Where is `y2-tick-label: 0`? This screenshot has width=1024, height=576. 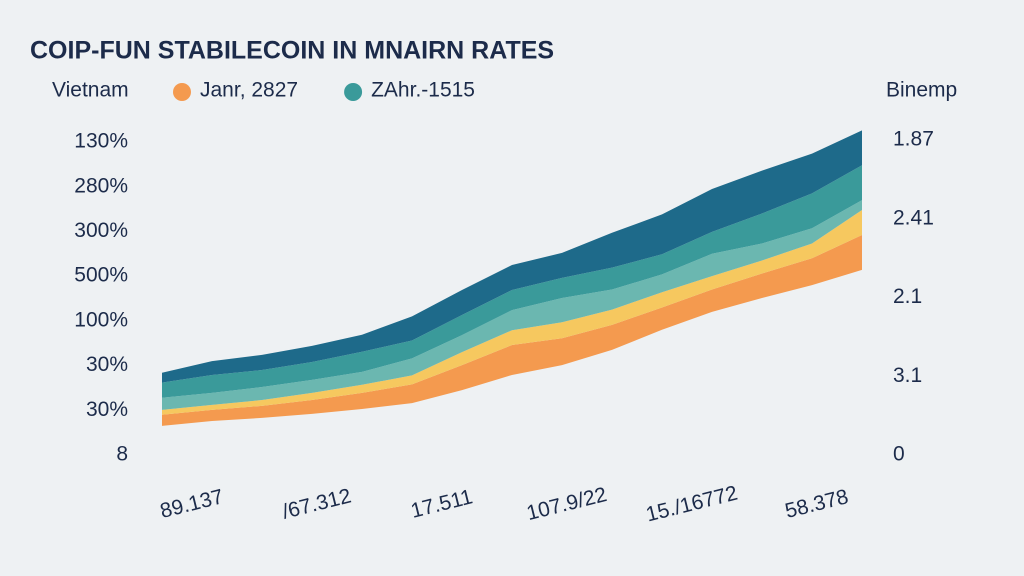 y2-tick-label: 0 is located at coordinates (899, 454).